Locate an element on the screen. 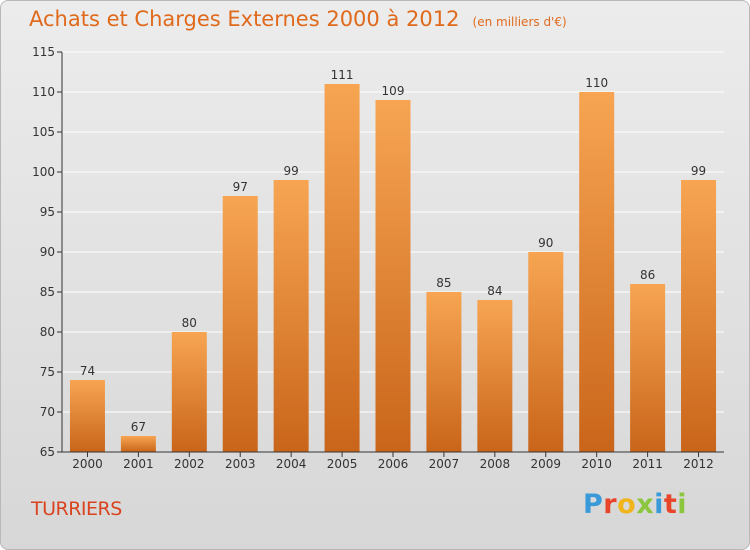 This screenshot has width=750, height=550. data-label: 110 is located at coordinates (596, 83).